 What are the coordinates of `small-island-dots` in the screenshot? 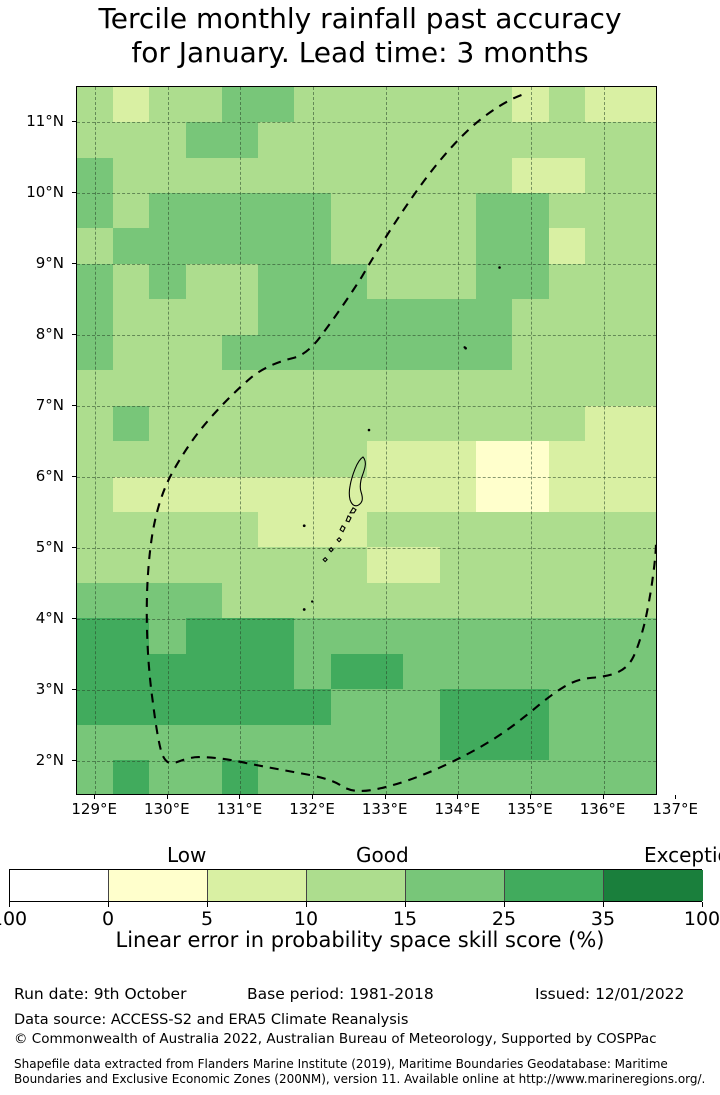 It's located at (401, 438).